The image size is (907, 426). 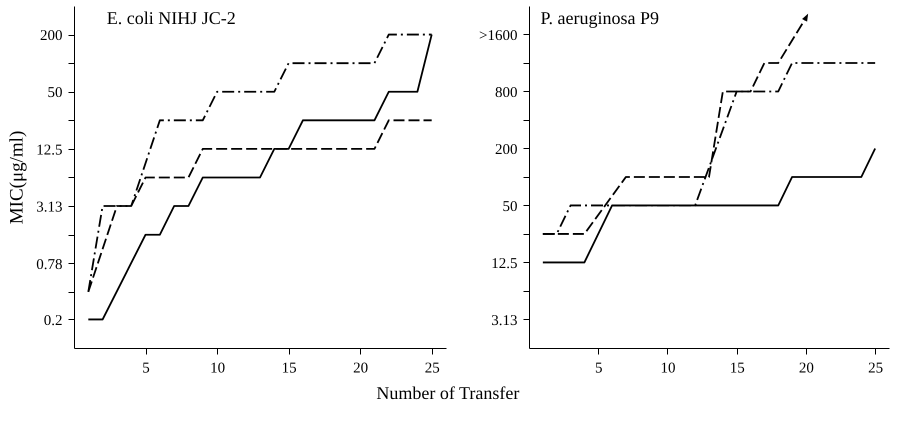 I want to click on chart-title: P. aeruginosa P9, so click(x=600, y=18).